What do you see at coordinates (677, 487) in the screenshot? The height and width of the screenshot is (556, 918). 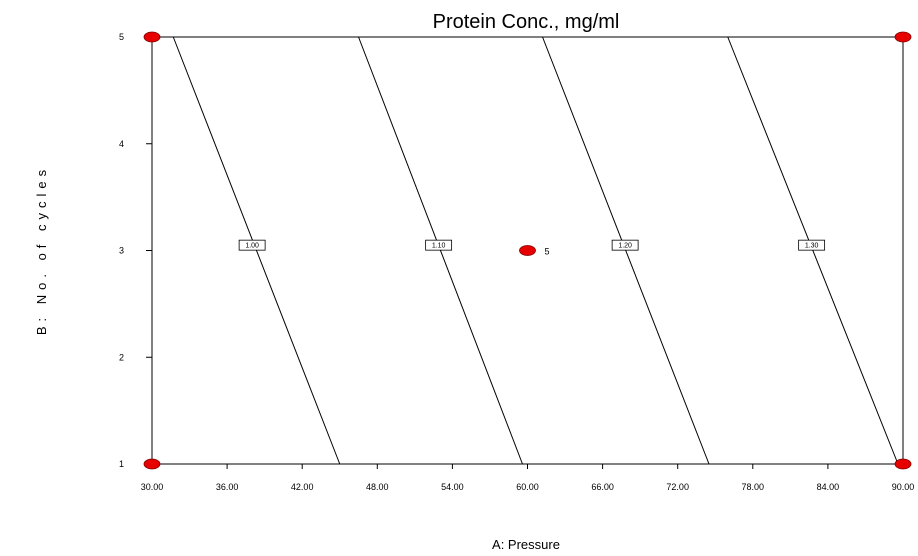 I see `x-tick-label: 72.00` at bounding box center [677, 487].